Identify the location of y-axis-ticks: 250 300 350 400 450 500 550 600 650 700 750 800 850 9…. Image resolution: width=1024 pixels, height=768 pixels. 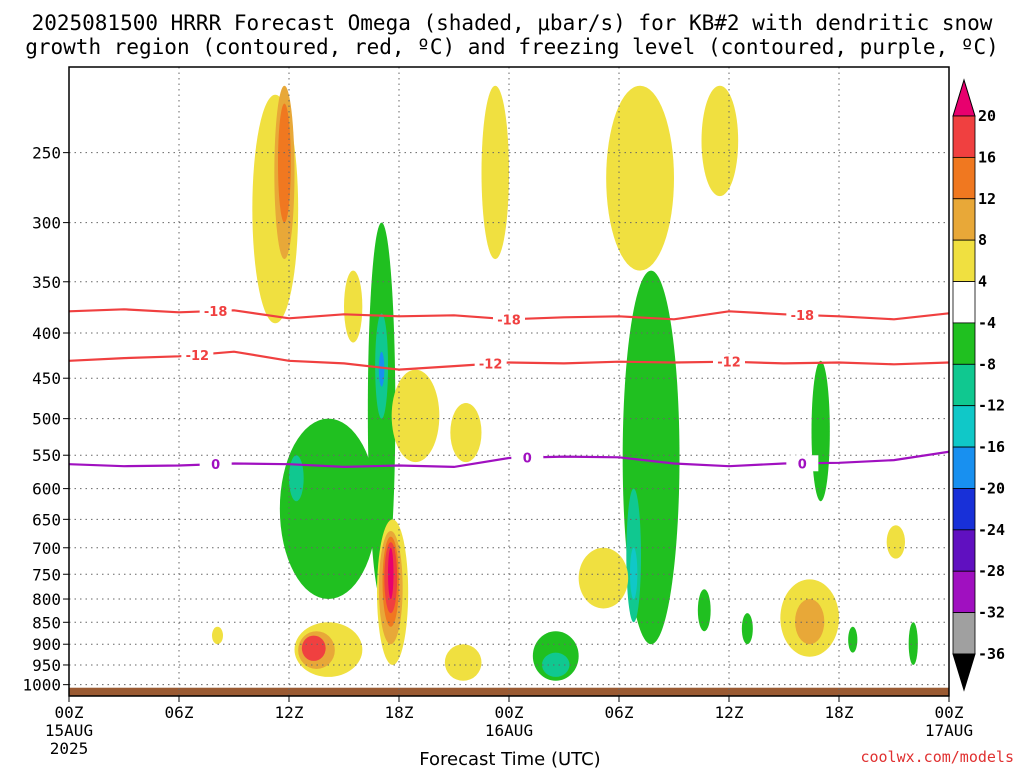
(45, 419).